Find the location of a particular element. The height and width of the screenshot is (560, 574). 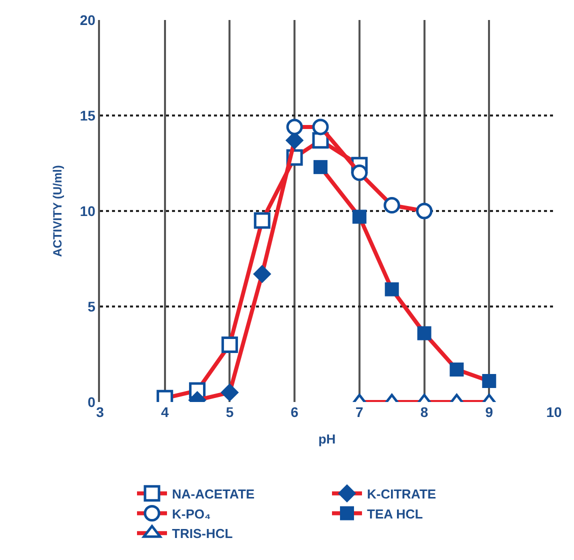

y-tick-label: 15 is located at coordinates (88, 115).